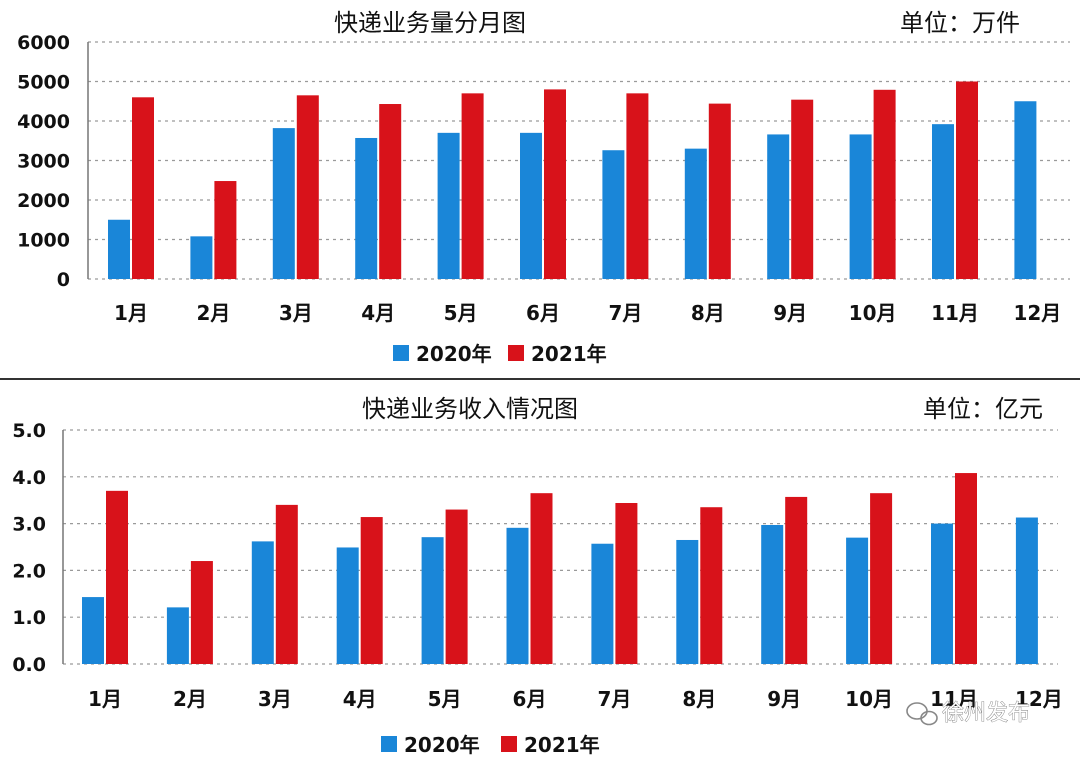 This screenshot has width=1080, height=758. Describe the element at coordinates (43, 122) in the screenshot. I see `y-tick-label: 4000` at that location.